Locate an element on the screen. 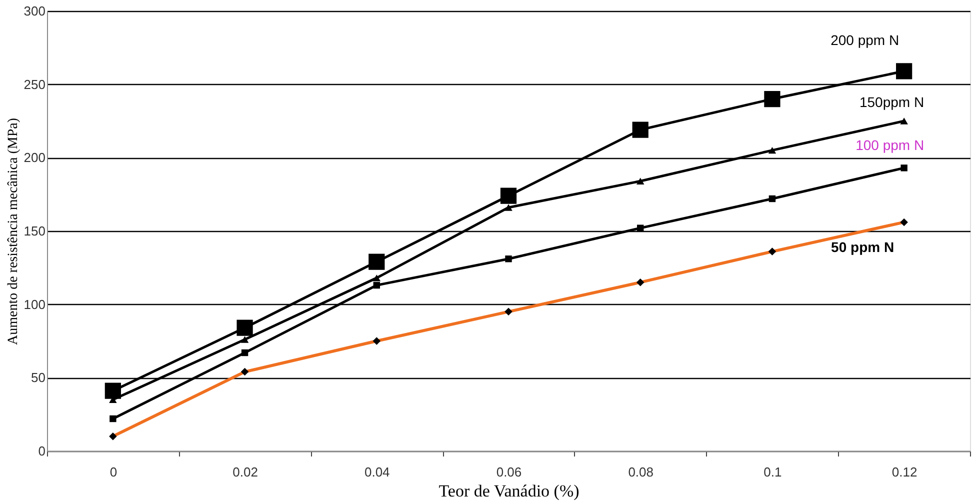  y-axis-title: Aumento de resistência mecânica (MPa) is located at coordinates (13, 232).